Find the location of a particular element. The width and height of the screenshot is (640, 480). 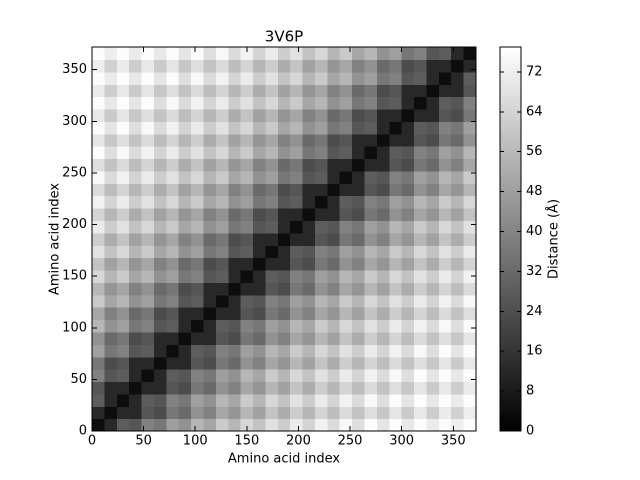

colorbar-label: Distance (Å) is located at coordinates (554, 239).